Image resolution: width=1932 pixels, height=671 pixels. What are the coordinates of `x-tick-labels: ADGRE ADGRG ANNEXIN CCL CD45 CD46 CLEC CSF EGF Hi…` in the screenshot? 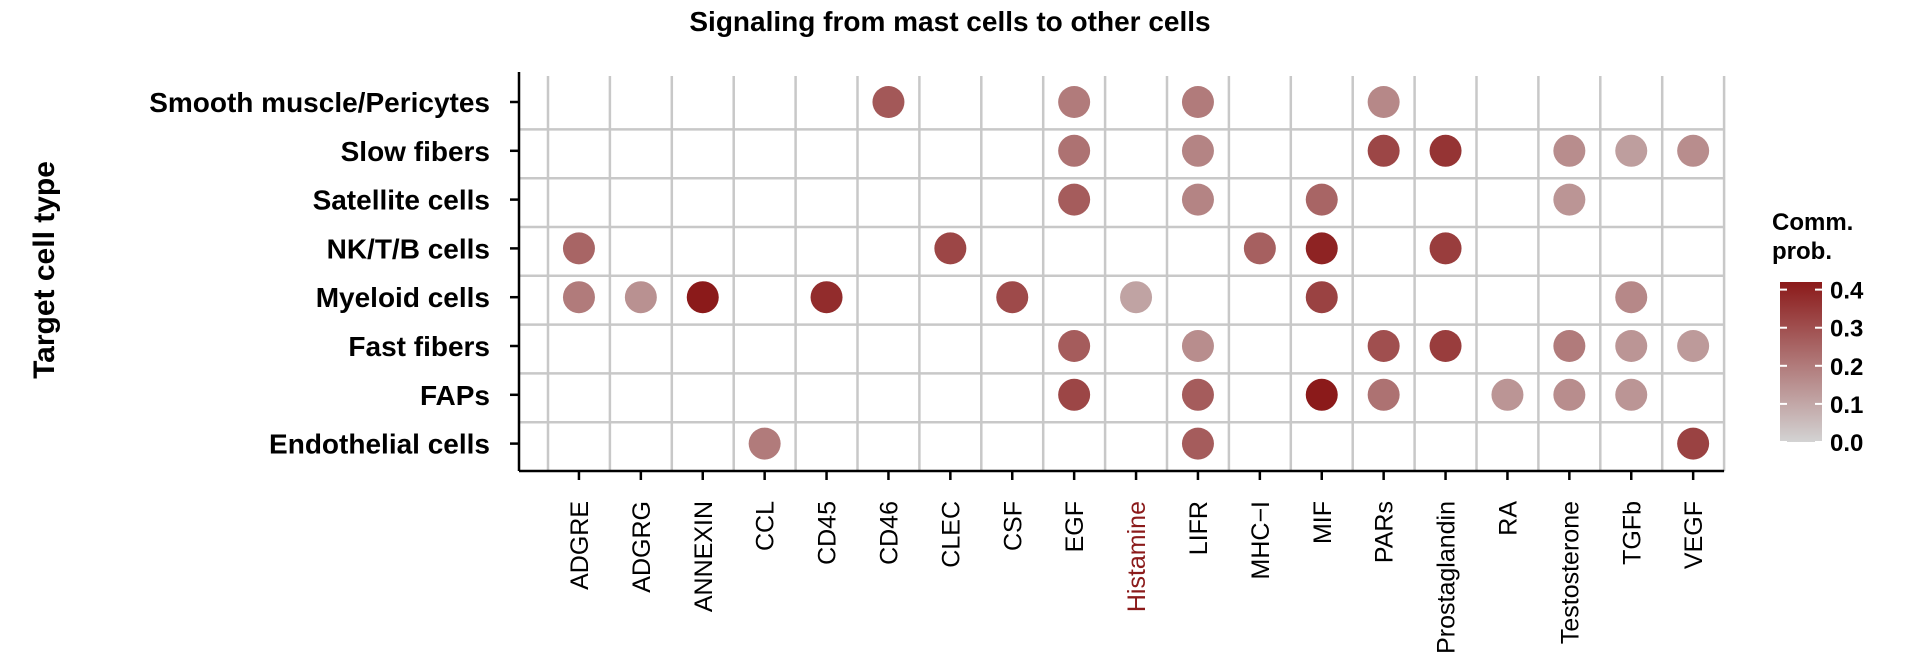 It's located at (1137, 577).